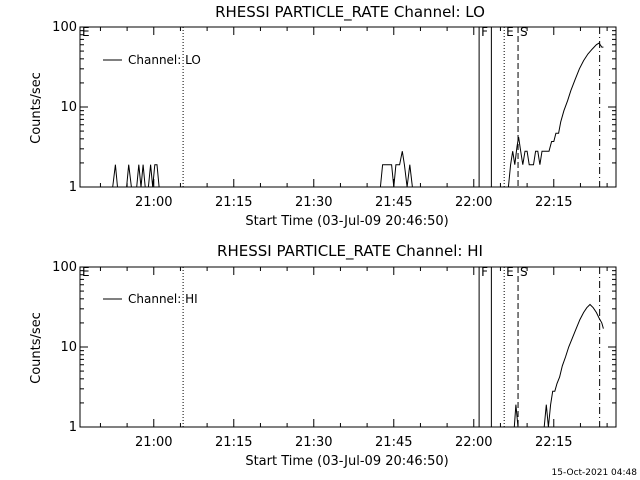  What do you see at coordinates (163, 299) in the screenshot?
I see `legend-label: Channel: HI` at bounding box center [163, 299].